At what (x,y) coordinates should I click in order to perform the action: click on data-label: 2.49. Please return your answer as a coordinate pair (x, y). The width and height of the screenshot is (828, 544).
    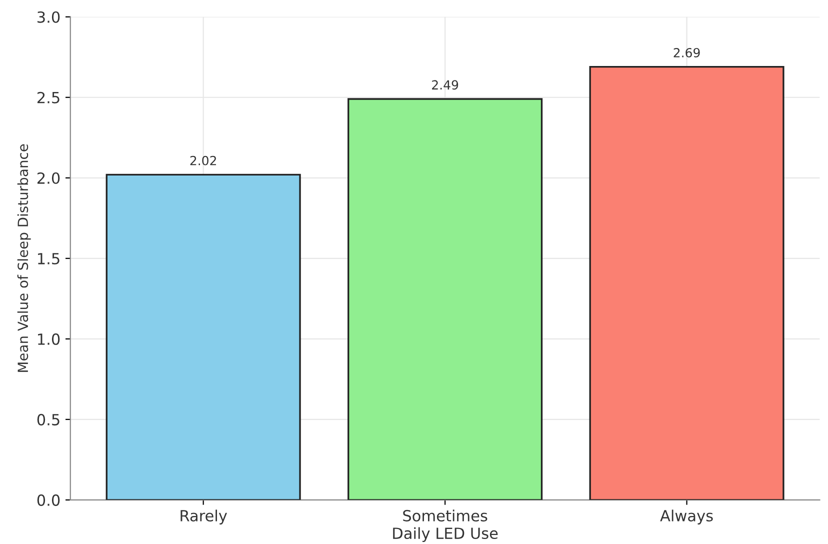
    Looking at the image, I should click on (445, 85).